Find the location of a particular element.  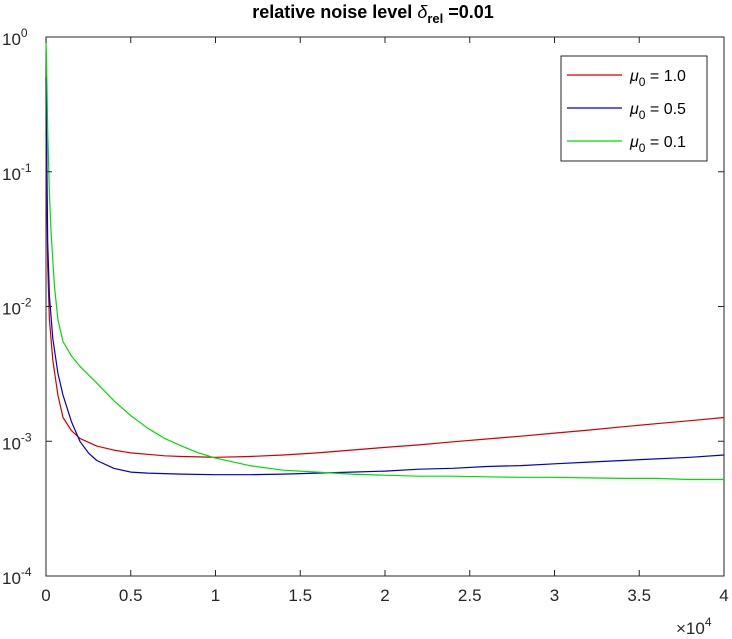

legend-entry-1: μ0 = 0.5 is located at coordinates (657, 111).